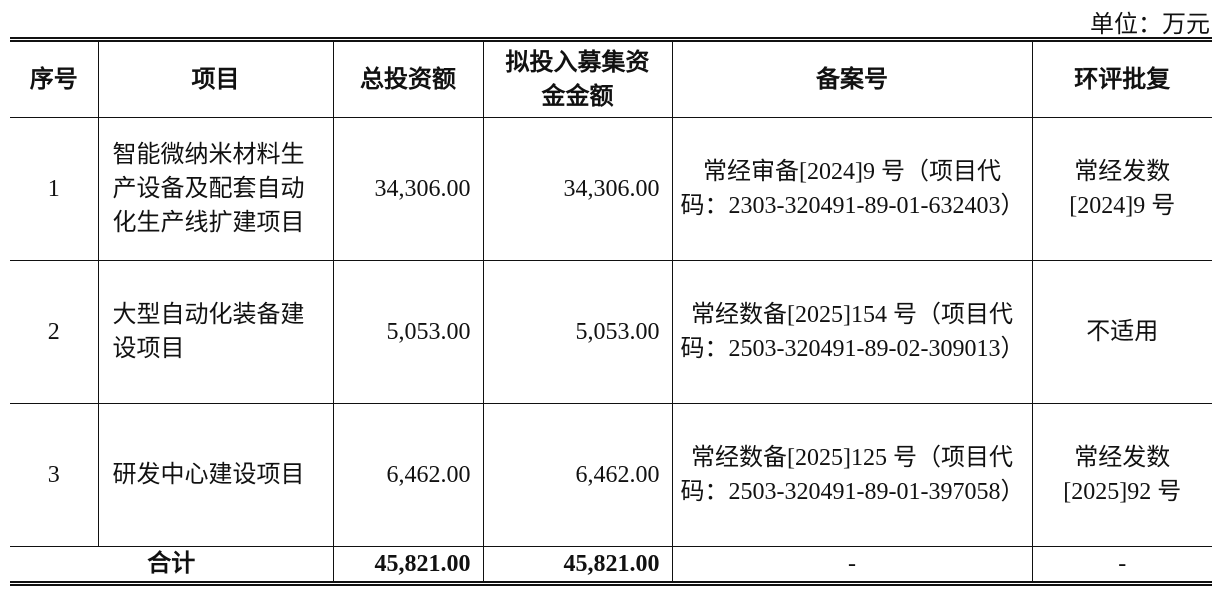 The width and height of the screenshot is (1218, 600). I want to click on unit-label: 单位：万元, so click(1150, 25).